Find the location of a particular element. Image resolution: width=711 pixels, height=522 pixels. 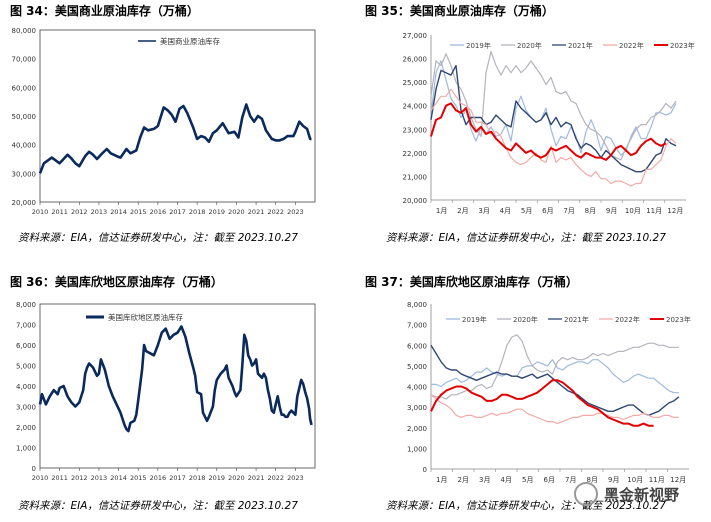

figure-36-source: 资料来源：EIA，信达证券研发中心，注：截至 2023.10.27 is located at coordinates (158, 506).